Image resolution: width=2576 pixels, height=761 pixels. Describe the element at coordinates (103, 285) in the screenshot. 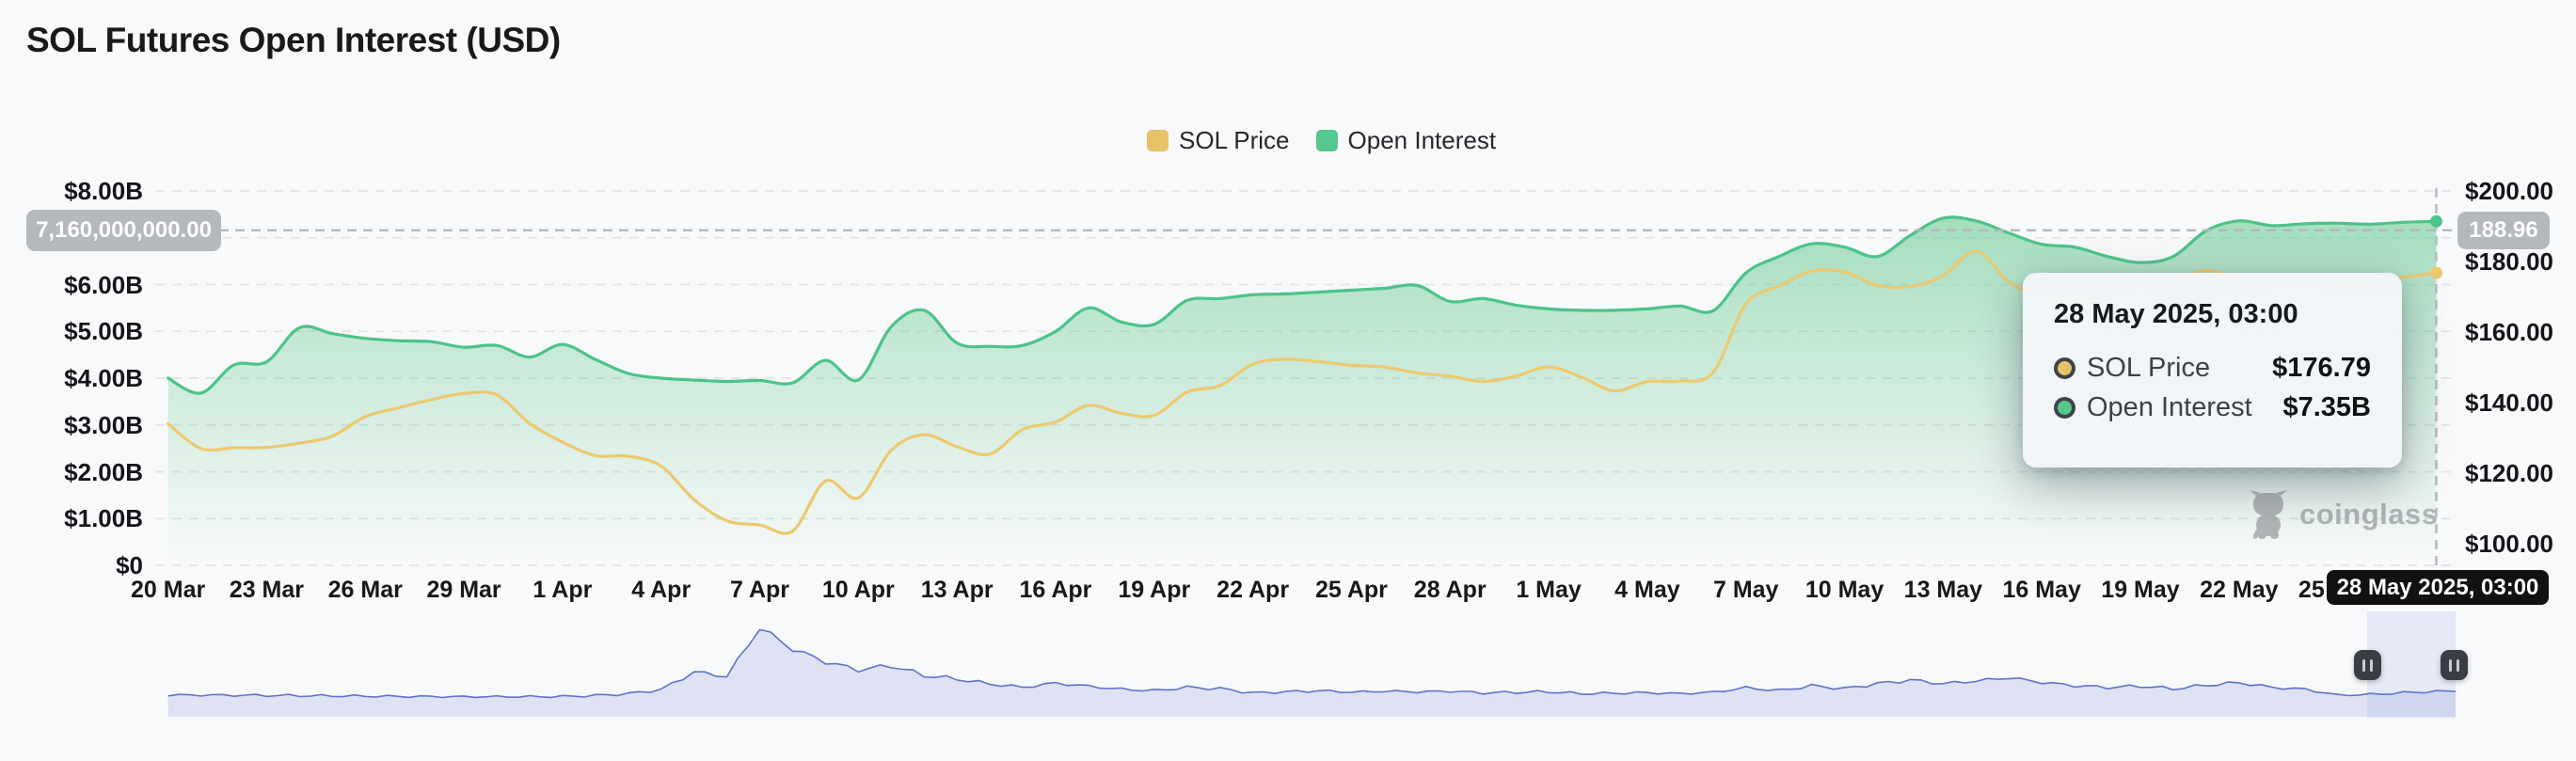

I see `left-axis-label: $6.00B` at that location.